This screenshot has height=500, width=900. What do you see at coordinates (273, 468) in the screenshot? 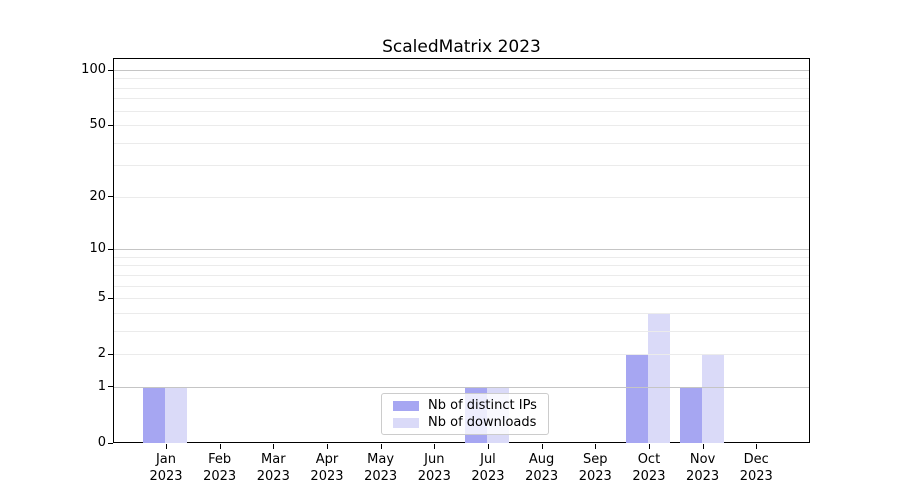
I see `x-tick-label: Mar 2023` at bounding box center [273, 468].